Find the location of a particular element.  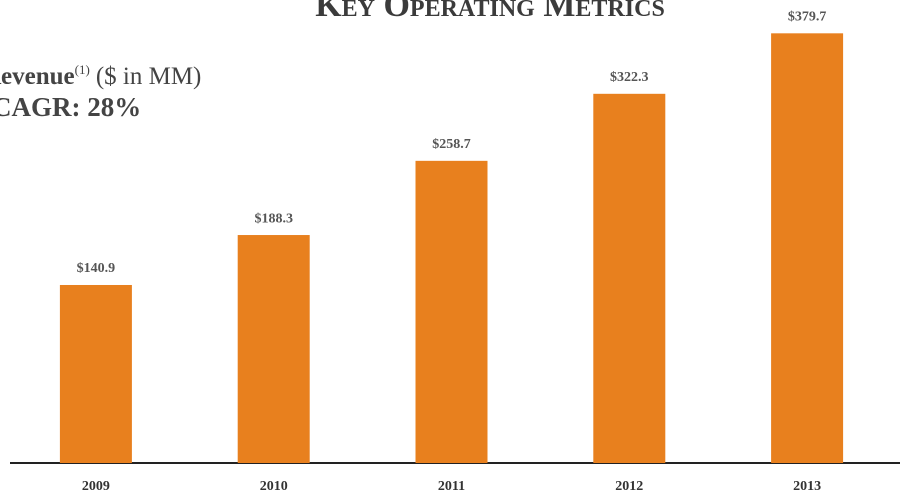

subtitle: Revenue(1) ($ in MM) is located at coordinates (100, 76).